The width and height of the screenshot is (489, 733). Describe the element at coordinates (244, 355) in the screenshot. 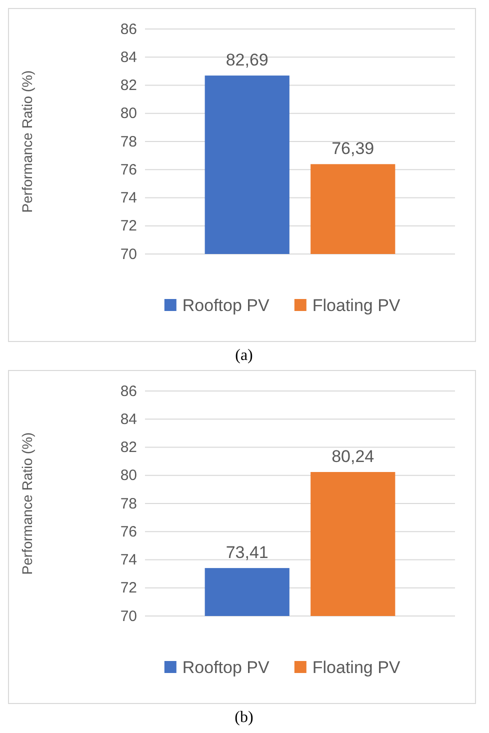

I see `text: (a)` at that location.